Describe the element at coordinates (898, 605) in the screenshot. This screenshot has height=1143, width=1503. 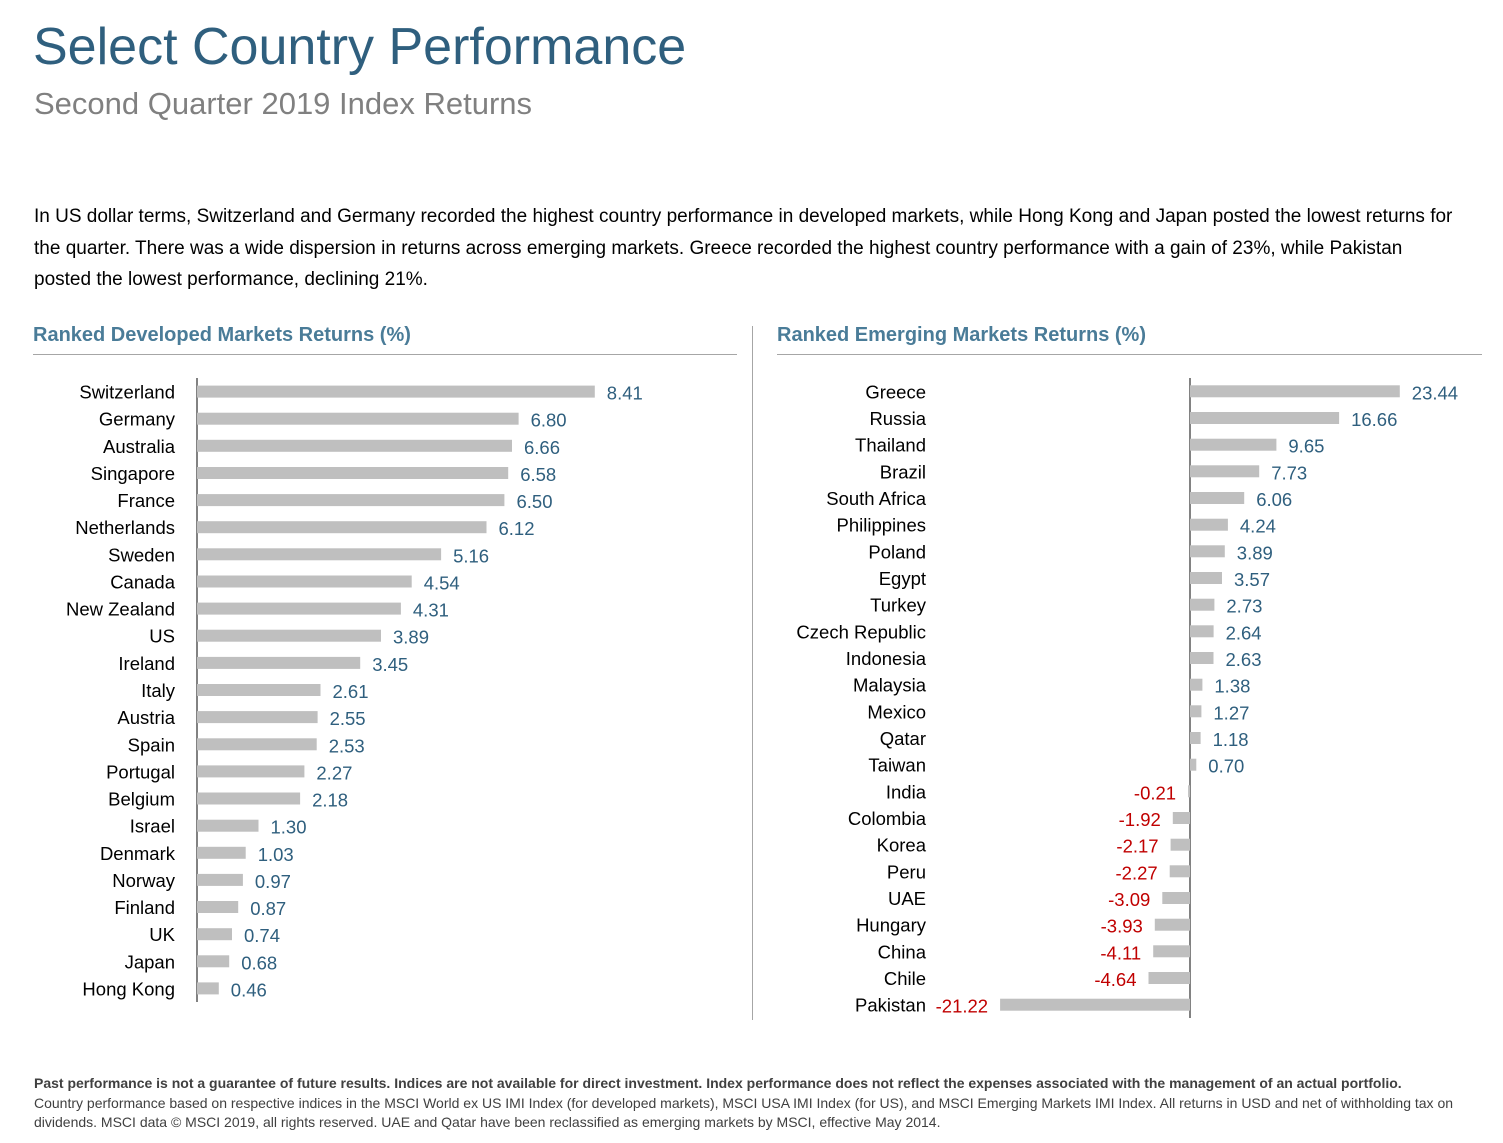
I see `chart-emerging-category-label: Turkey` at that location.